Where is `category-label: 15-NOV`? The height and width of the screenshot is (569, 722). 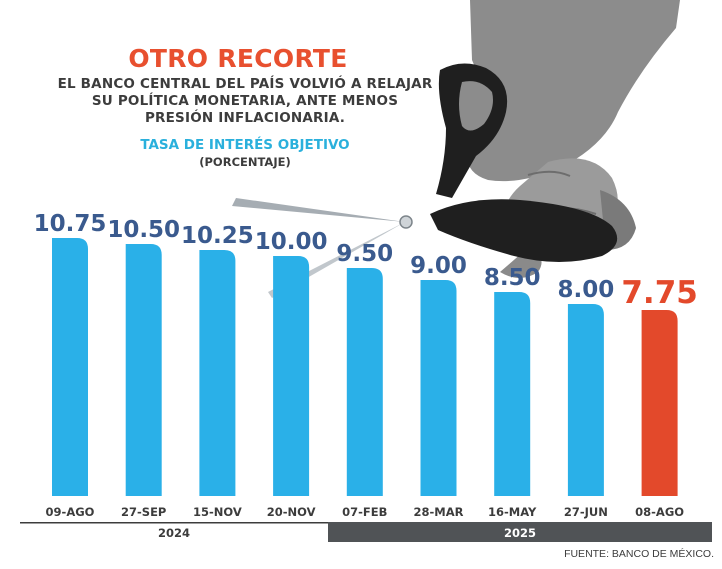
category-label: 15-NOV is located at coordinates (217, 512).